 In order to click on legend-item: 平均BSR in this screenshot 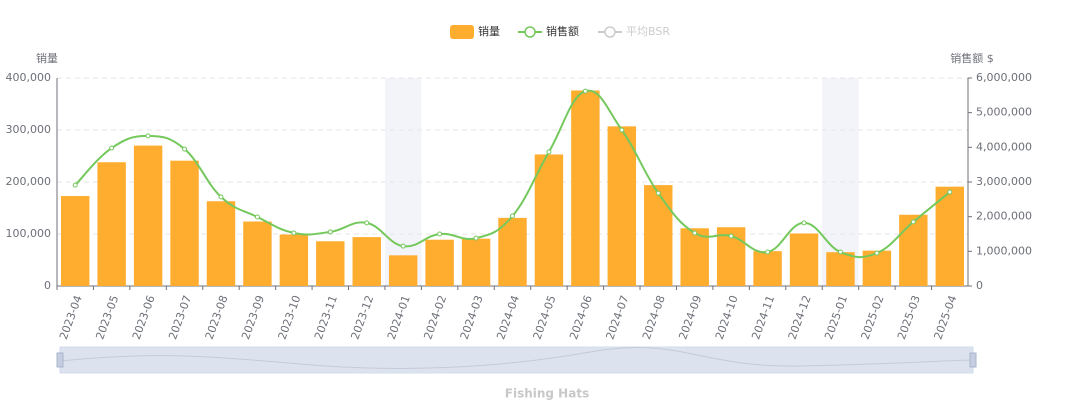, I will do `click(634, 31)`.